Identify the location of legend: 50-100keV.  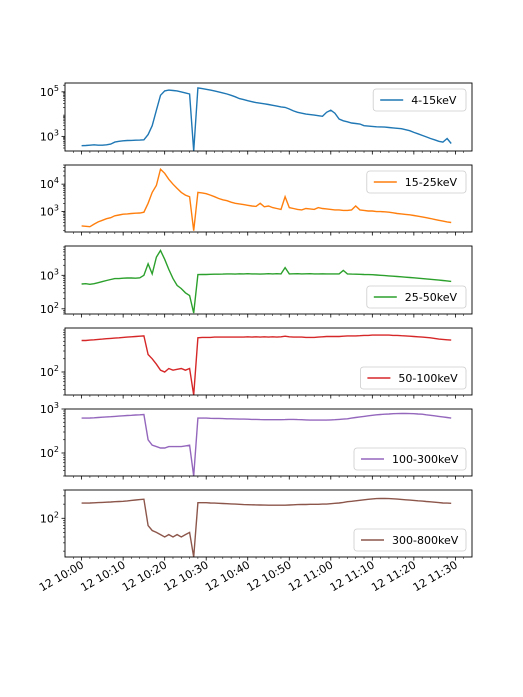
(413, 378).